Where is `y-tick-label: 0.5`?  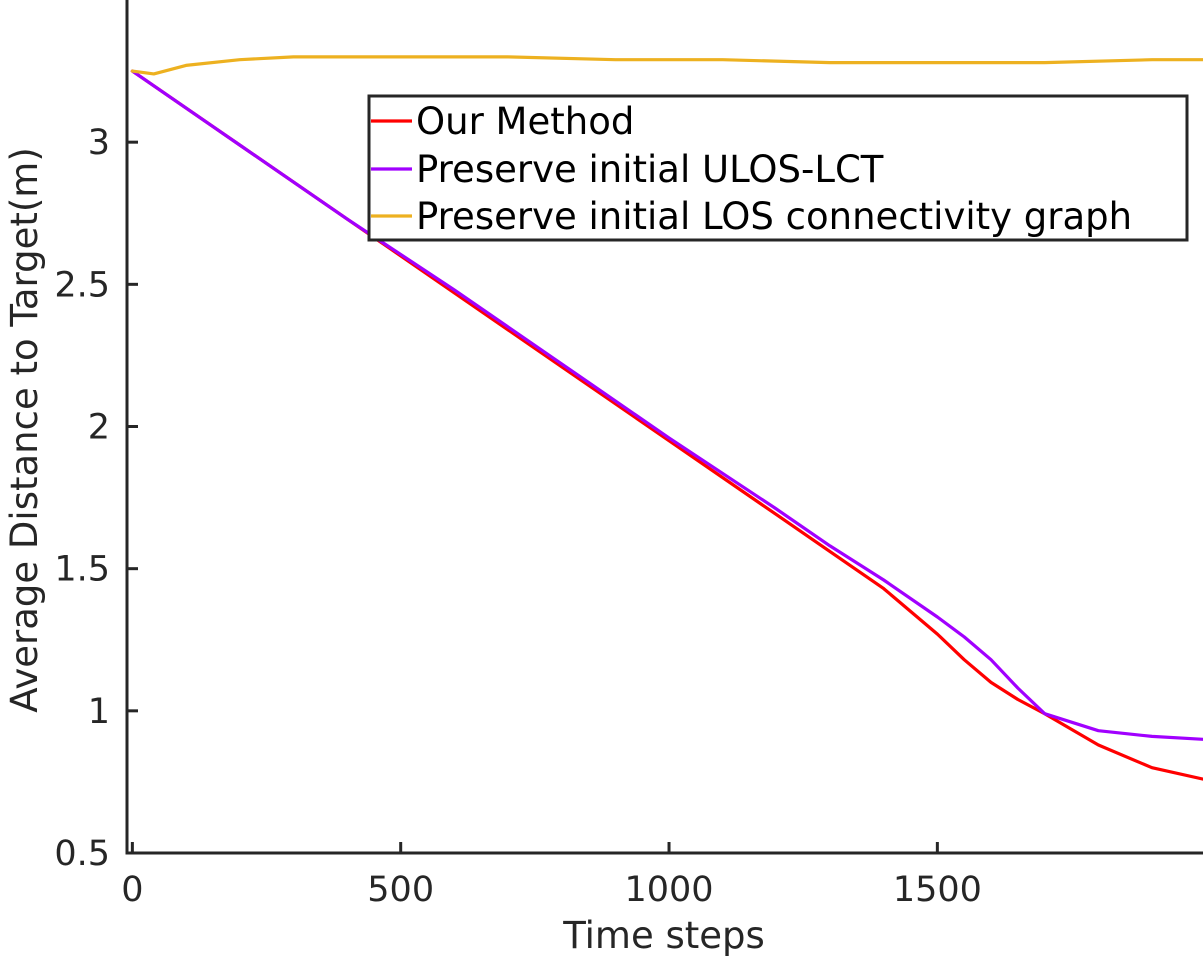 y-tick-label: 0.5 is located at coordinates (82, 854).